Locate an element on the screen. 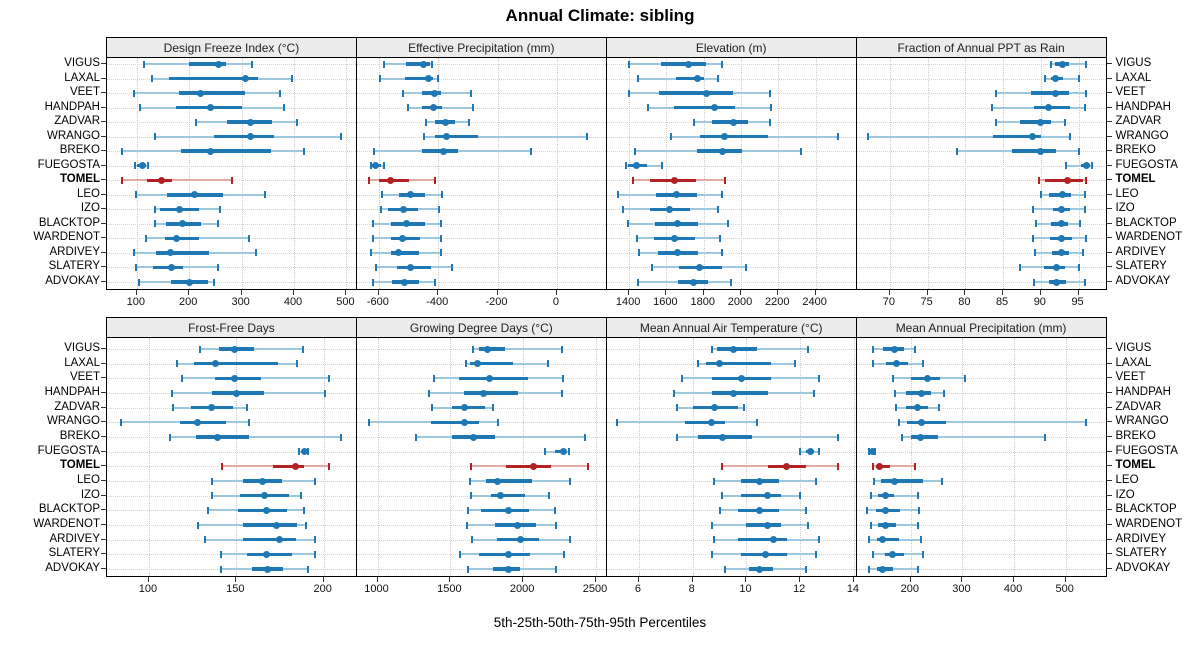 The width and height of the screenshot is (1200, 650). site-label-right: WARDENOT is located at coordinates (1149, 524).